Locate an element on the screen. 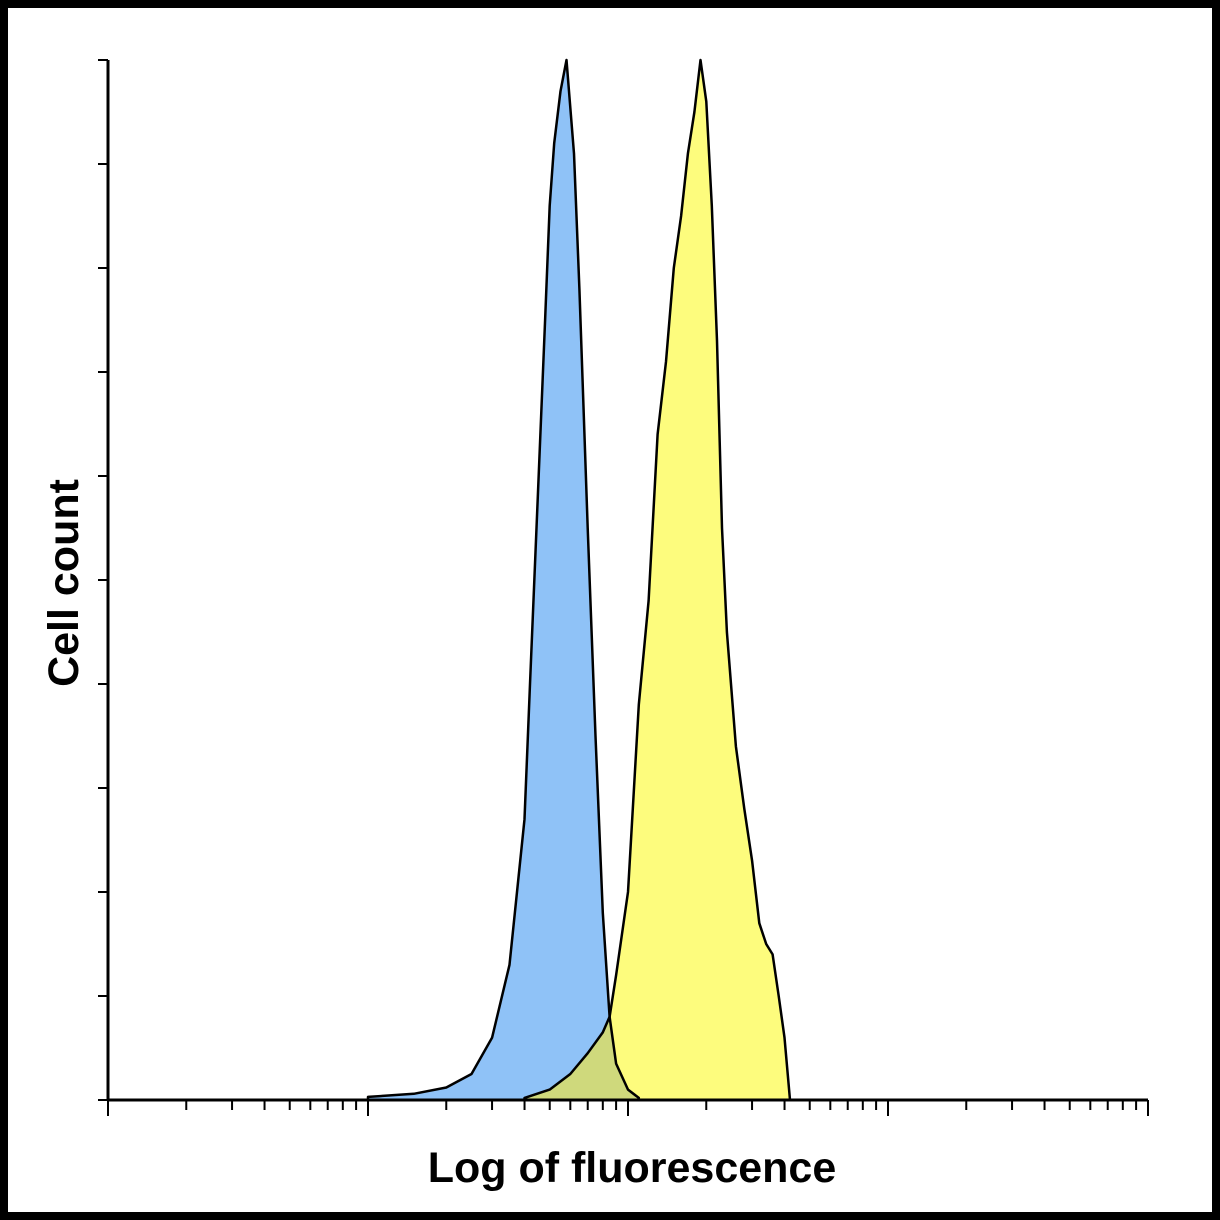 Image resolution: width=1220 pixels, height=1220 pixels. x-axis-label: Log of fluorescence is located at coordinates (632, 1168).